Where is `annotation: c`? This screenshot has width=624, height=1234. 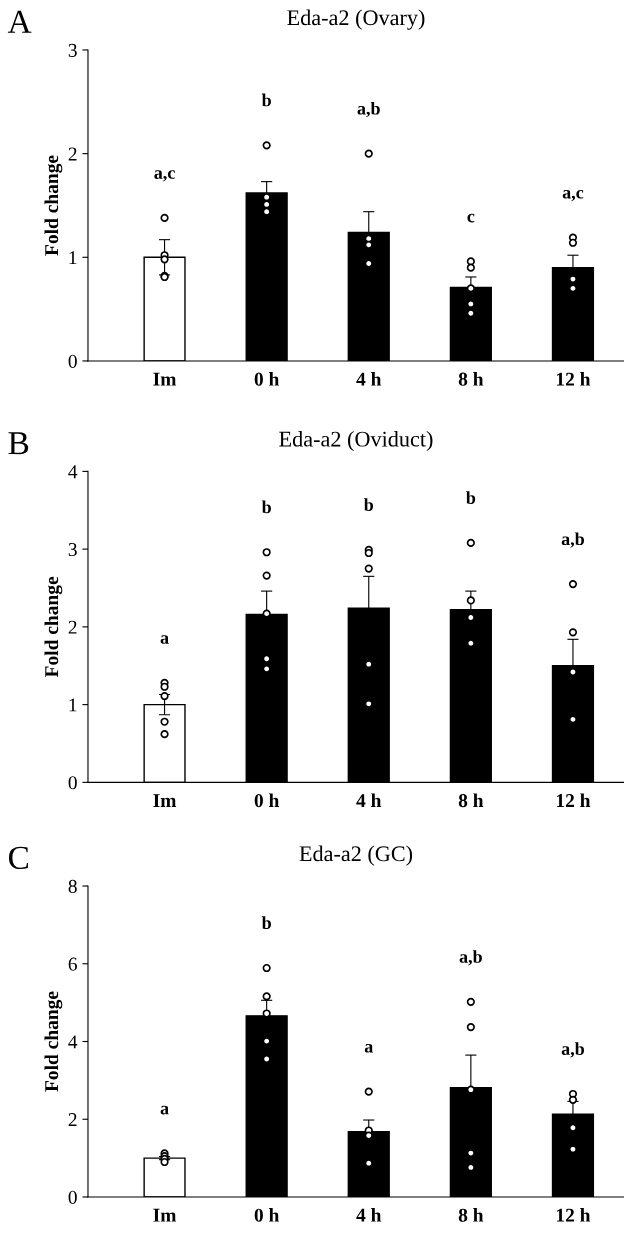
annotation: c is located at coordinates (471, 218).